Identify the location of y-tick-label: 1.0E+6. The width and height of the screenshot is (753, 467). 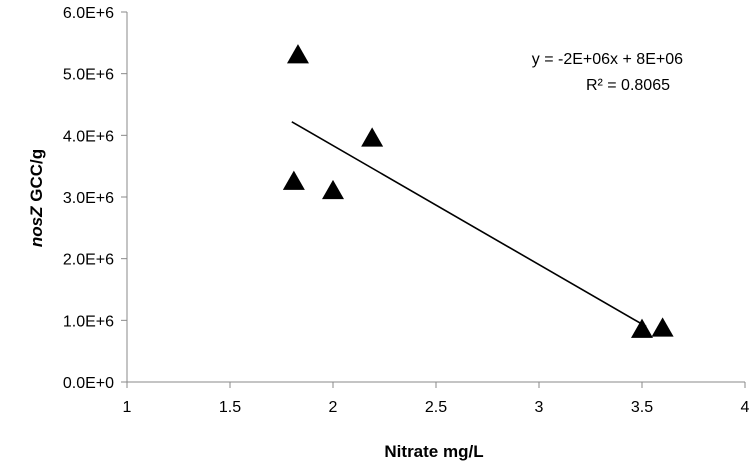
(88, 321).